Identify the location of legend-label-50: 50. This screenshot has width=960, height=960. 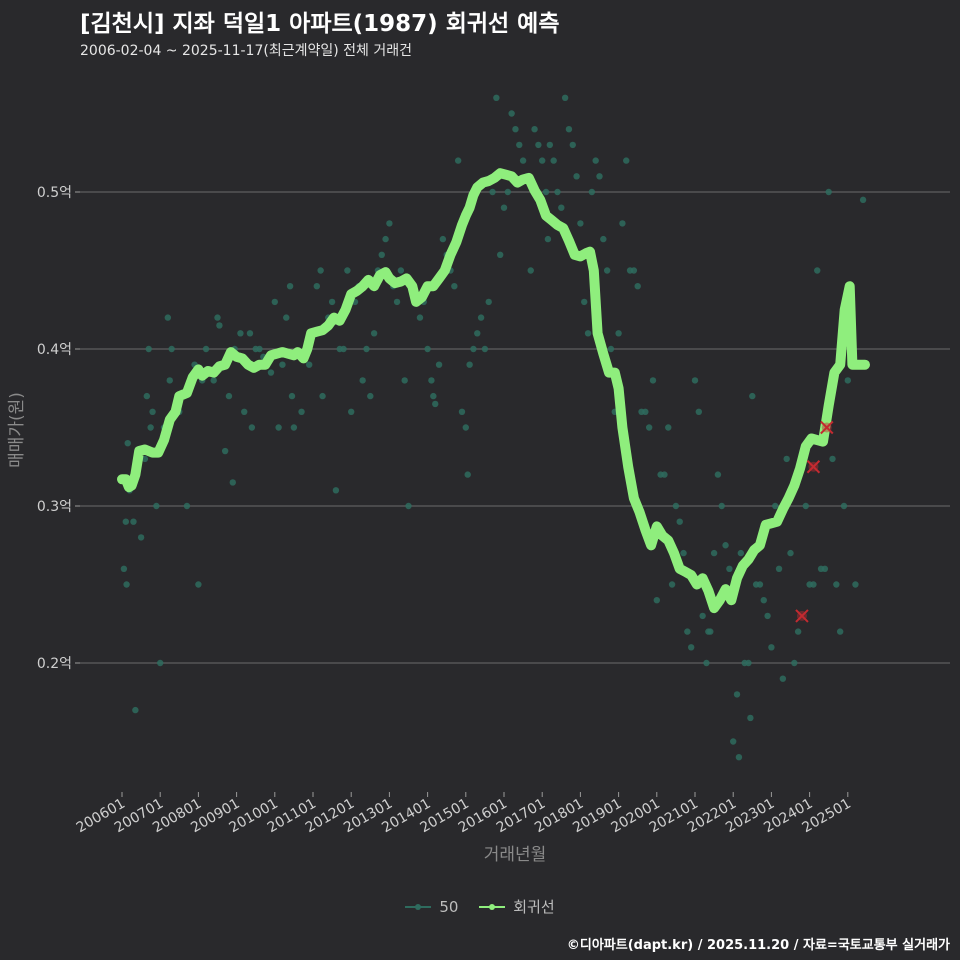
(449, 906).